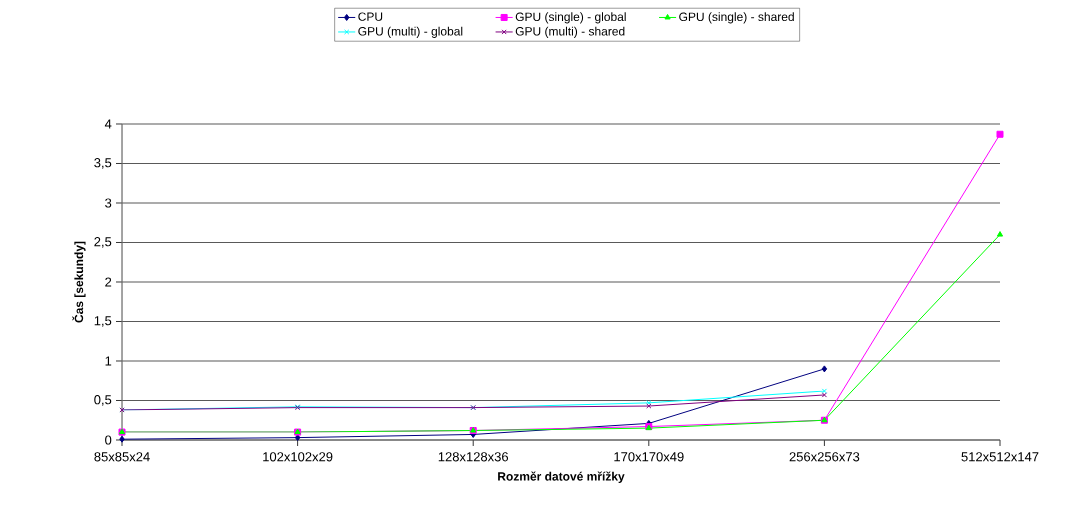  I want to click on y-tick-label: 0, so click(108, 440).